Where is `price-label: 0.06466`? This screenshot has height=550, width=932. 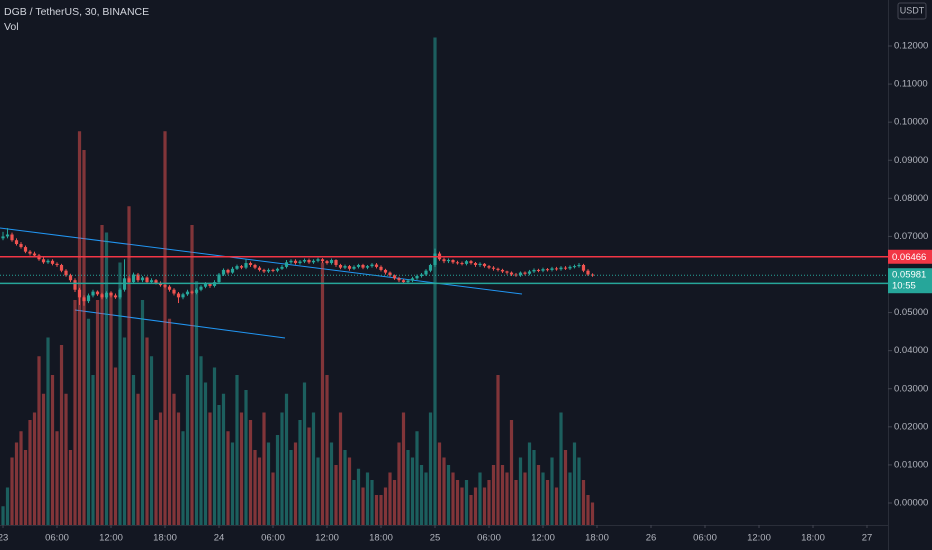
price-label: 0.06466 is located at coordinates (909, 257).